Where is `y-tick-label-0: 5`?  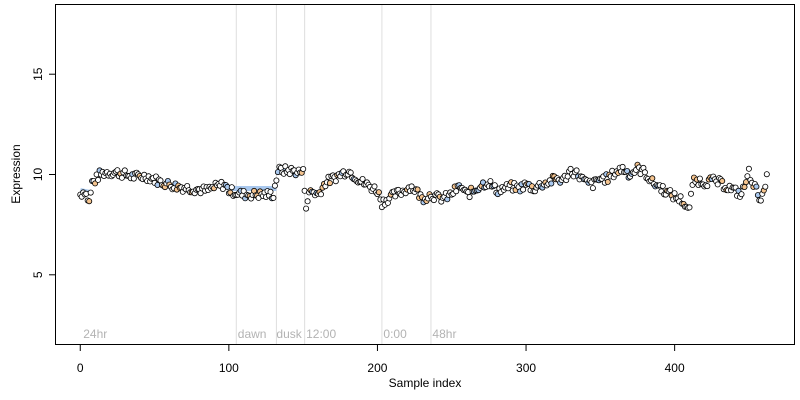
y-tick-label-0: 5 is located at coordinates (38, 274).